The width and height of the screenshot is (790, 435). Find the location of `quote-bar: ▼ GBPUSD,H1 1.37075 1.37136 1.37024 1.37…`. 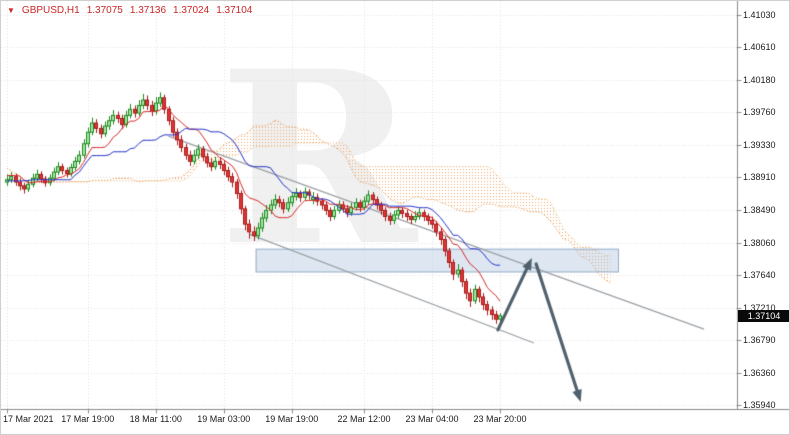

quote-bar: ▼ GBPUSD,H1 1.37075 1.37136 1.37024 1.37… is located at coordinates (129, 10).